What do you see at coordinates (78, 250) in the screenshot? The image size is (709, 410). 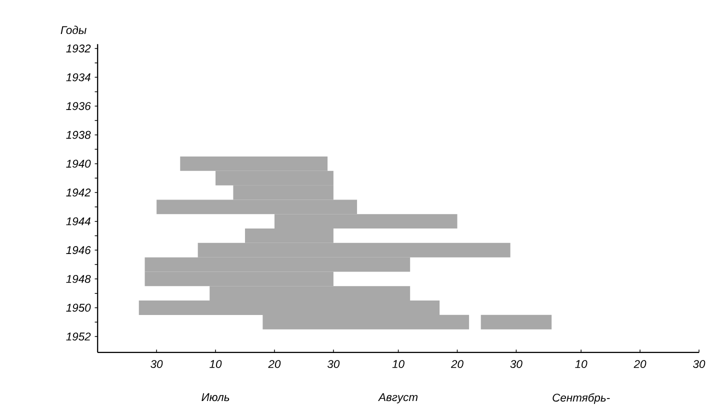 I see `y-tick-label: 1946` at bounding box center [78, 250].